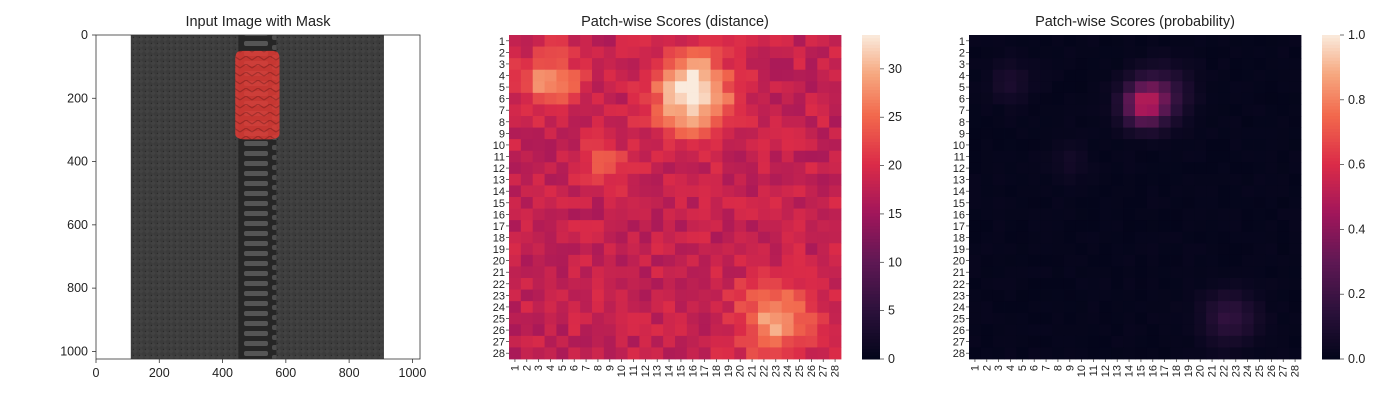 The image size is (1400, 400). I want to click on x-tick-label: 1, so click(515, 368).